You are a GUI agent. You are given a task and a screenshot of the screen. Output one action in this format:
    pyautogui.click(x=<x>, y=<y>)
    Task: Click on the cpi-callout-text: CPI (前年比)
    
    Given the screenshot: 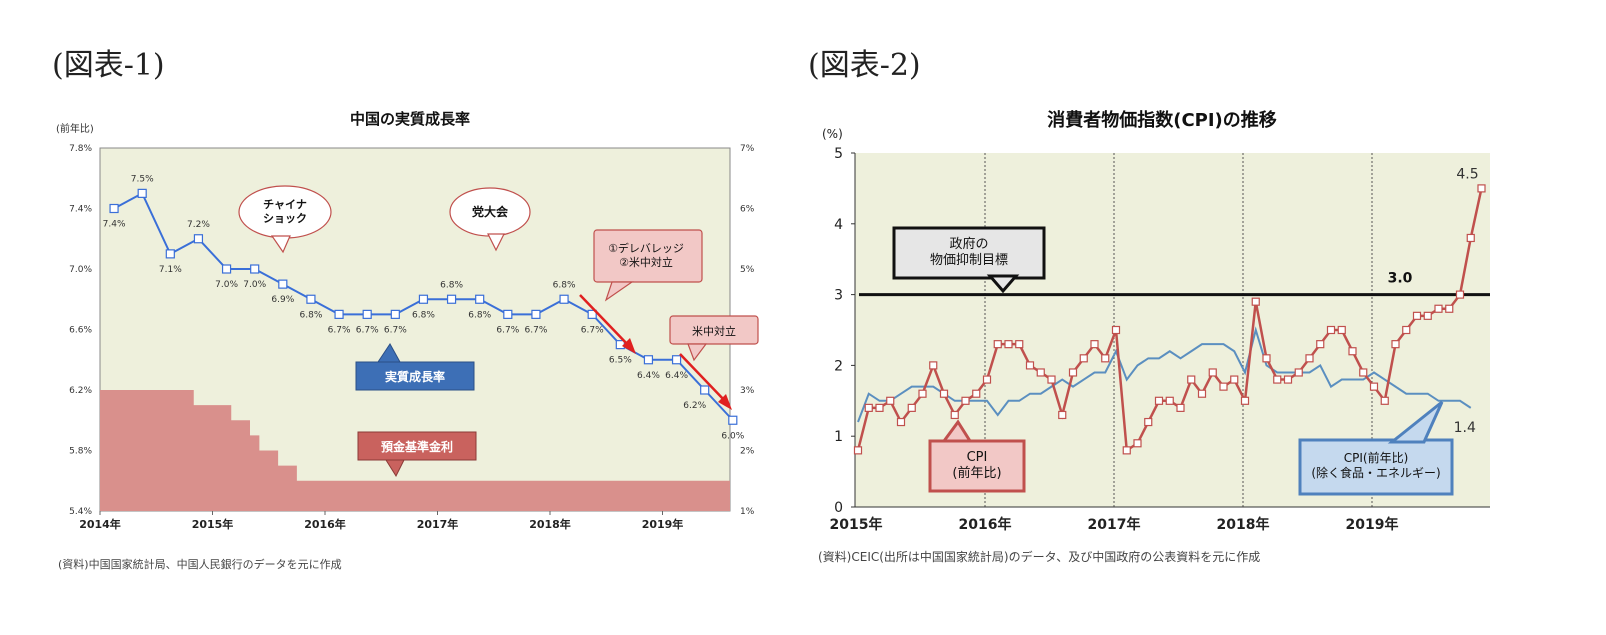 What is the action you would take?
    pyautogui.click(x=976, y=465)
    